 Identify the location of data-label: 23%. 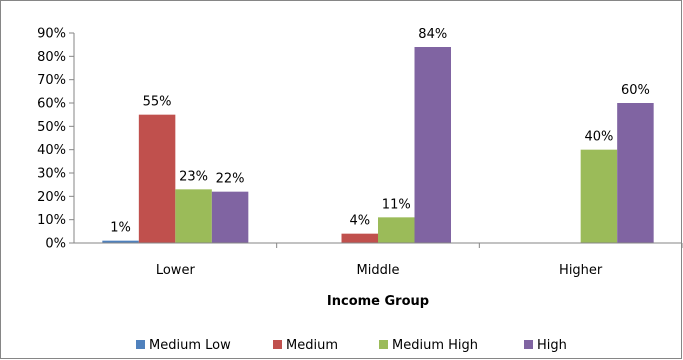
(193, 176).